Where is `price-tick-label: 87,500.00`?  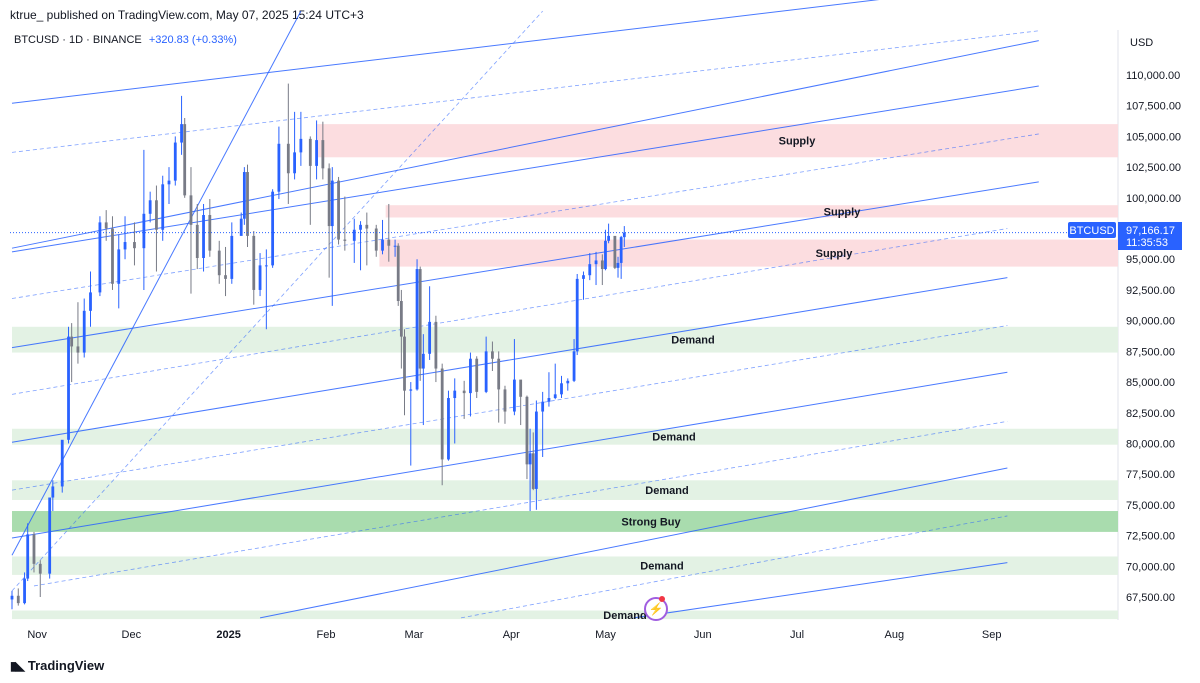 price-tick-label: 87,500.00 is located at coordinates (1150, 352).